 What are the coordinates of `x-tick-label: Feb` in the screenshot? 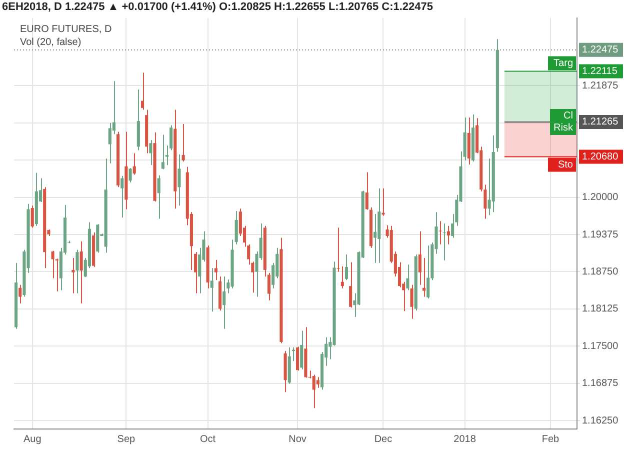 It's located at (551, 439).